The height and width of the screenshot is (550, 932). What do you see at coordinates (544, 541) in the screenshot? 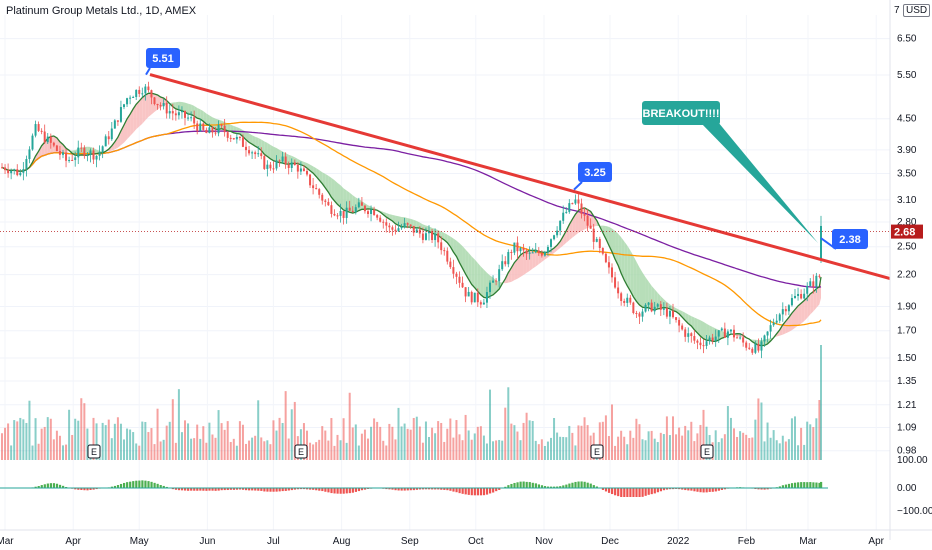
I see `x-tick-label: Nov` at bounding box center [544, 541].